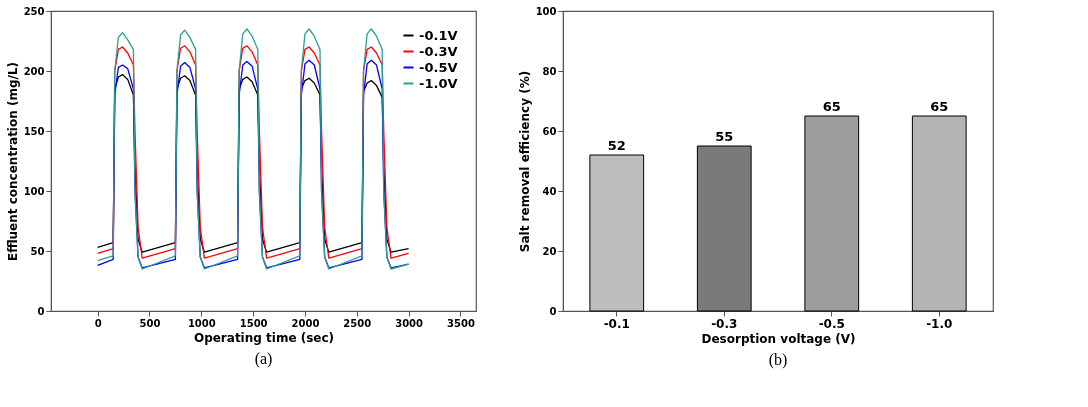  I want to click on x-tick-label: 2000, so click(305, 323).